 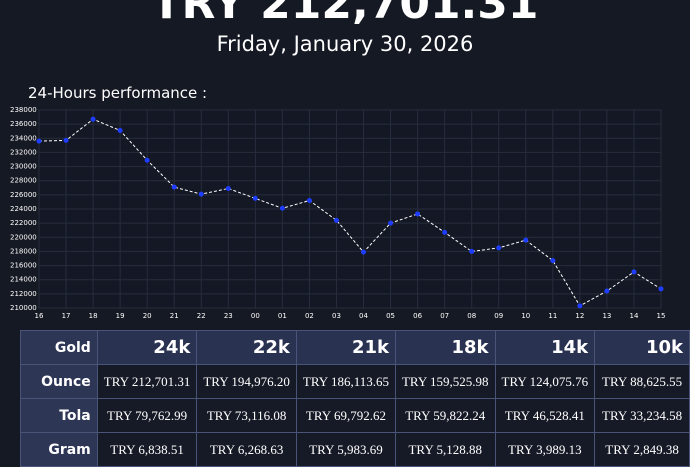 I want to click on price-cell: TRY 46,528.41, so click(x=545, y=415).